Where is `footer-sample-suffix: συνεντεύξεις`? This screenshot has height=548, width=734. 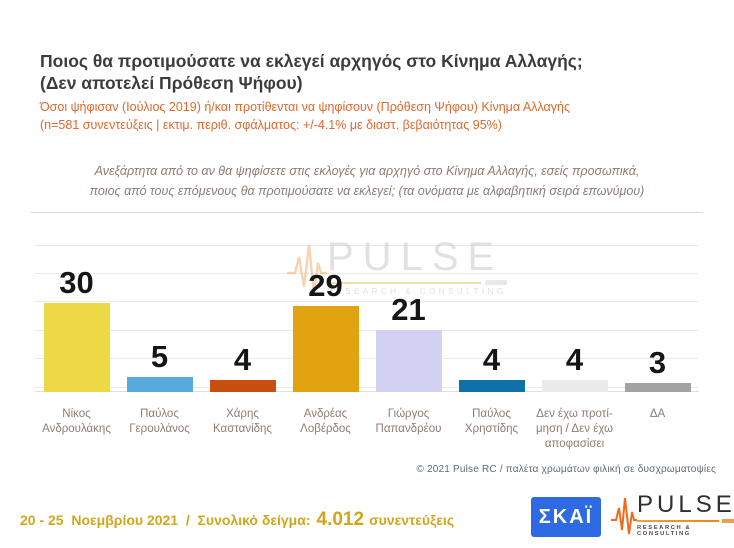 footer-sample-suffix: συνεντεύξεις is located at coordinates (412, 520).